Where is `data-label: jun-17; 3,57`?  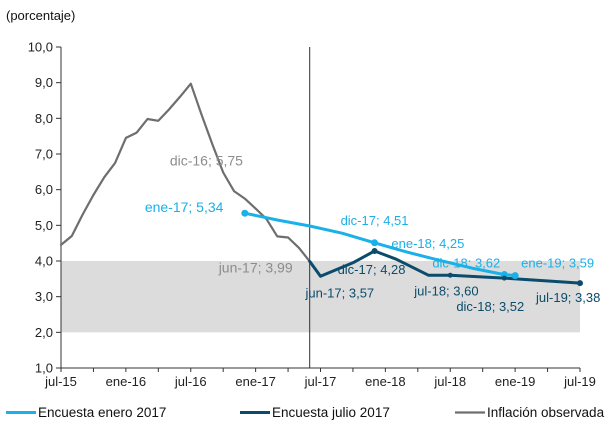 data-label: jun-17; 3,57 is located at coordinates (340, 292).